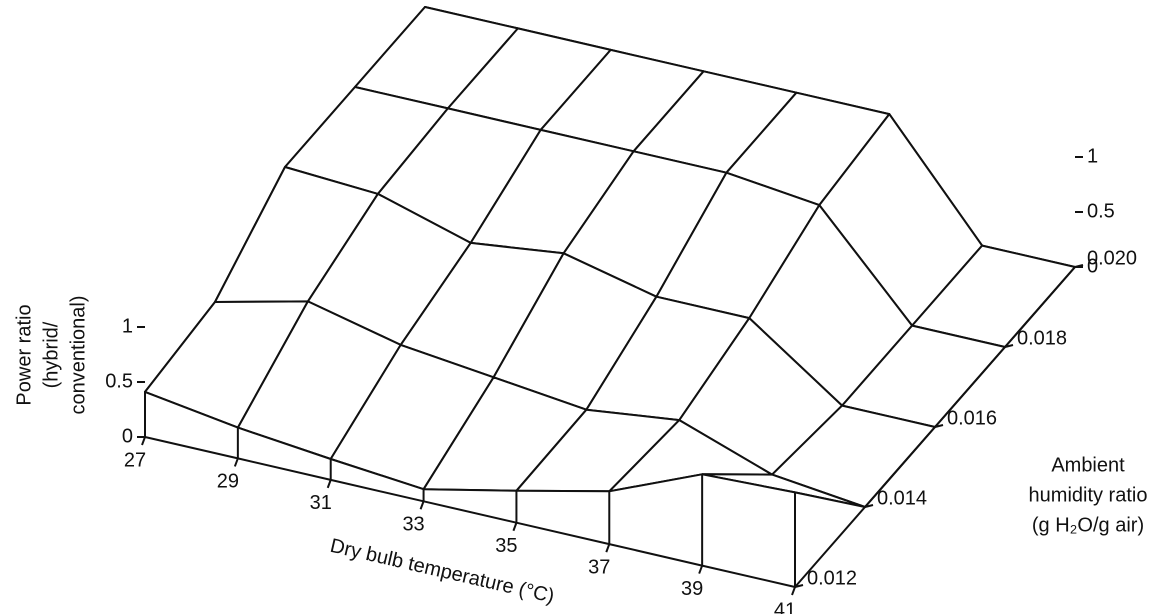 The height and width of the screenshot is (614, 1157). What do you see at coordinates (442, 571) in the screenshot?
I see `x-axis-title: Dry bulb temperature (°C)` at bounding box center [442, 571].